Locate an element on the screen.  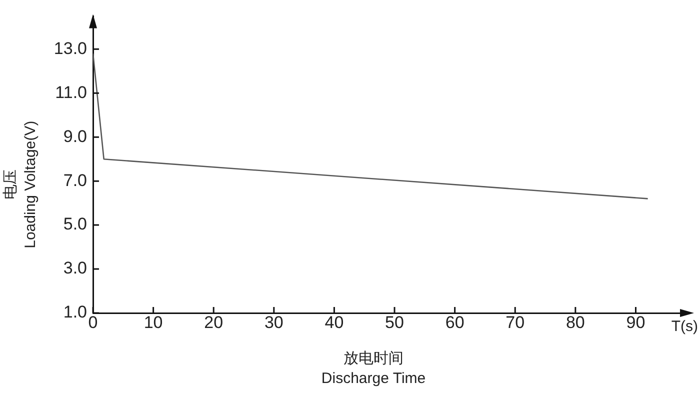
x-tick-label: 40 is located at coordinates (334, 322).